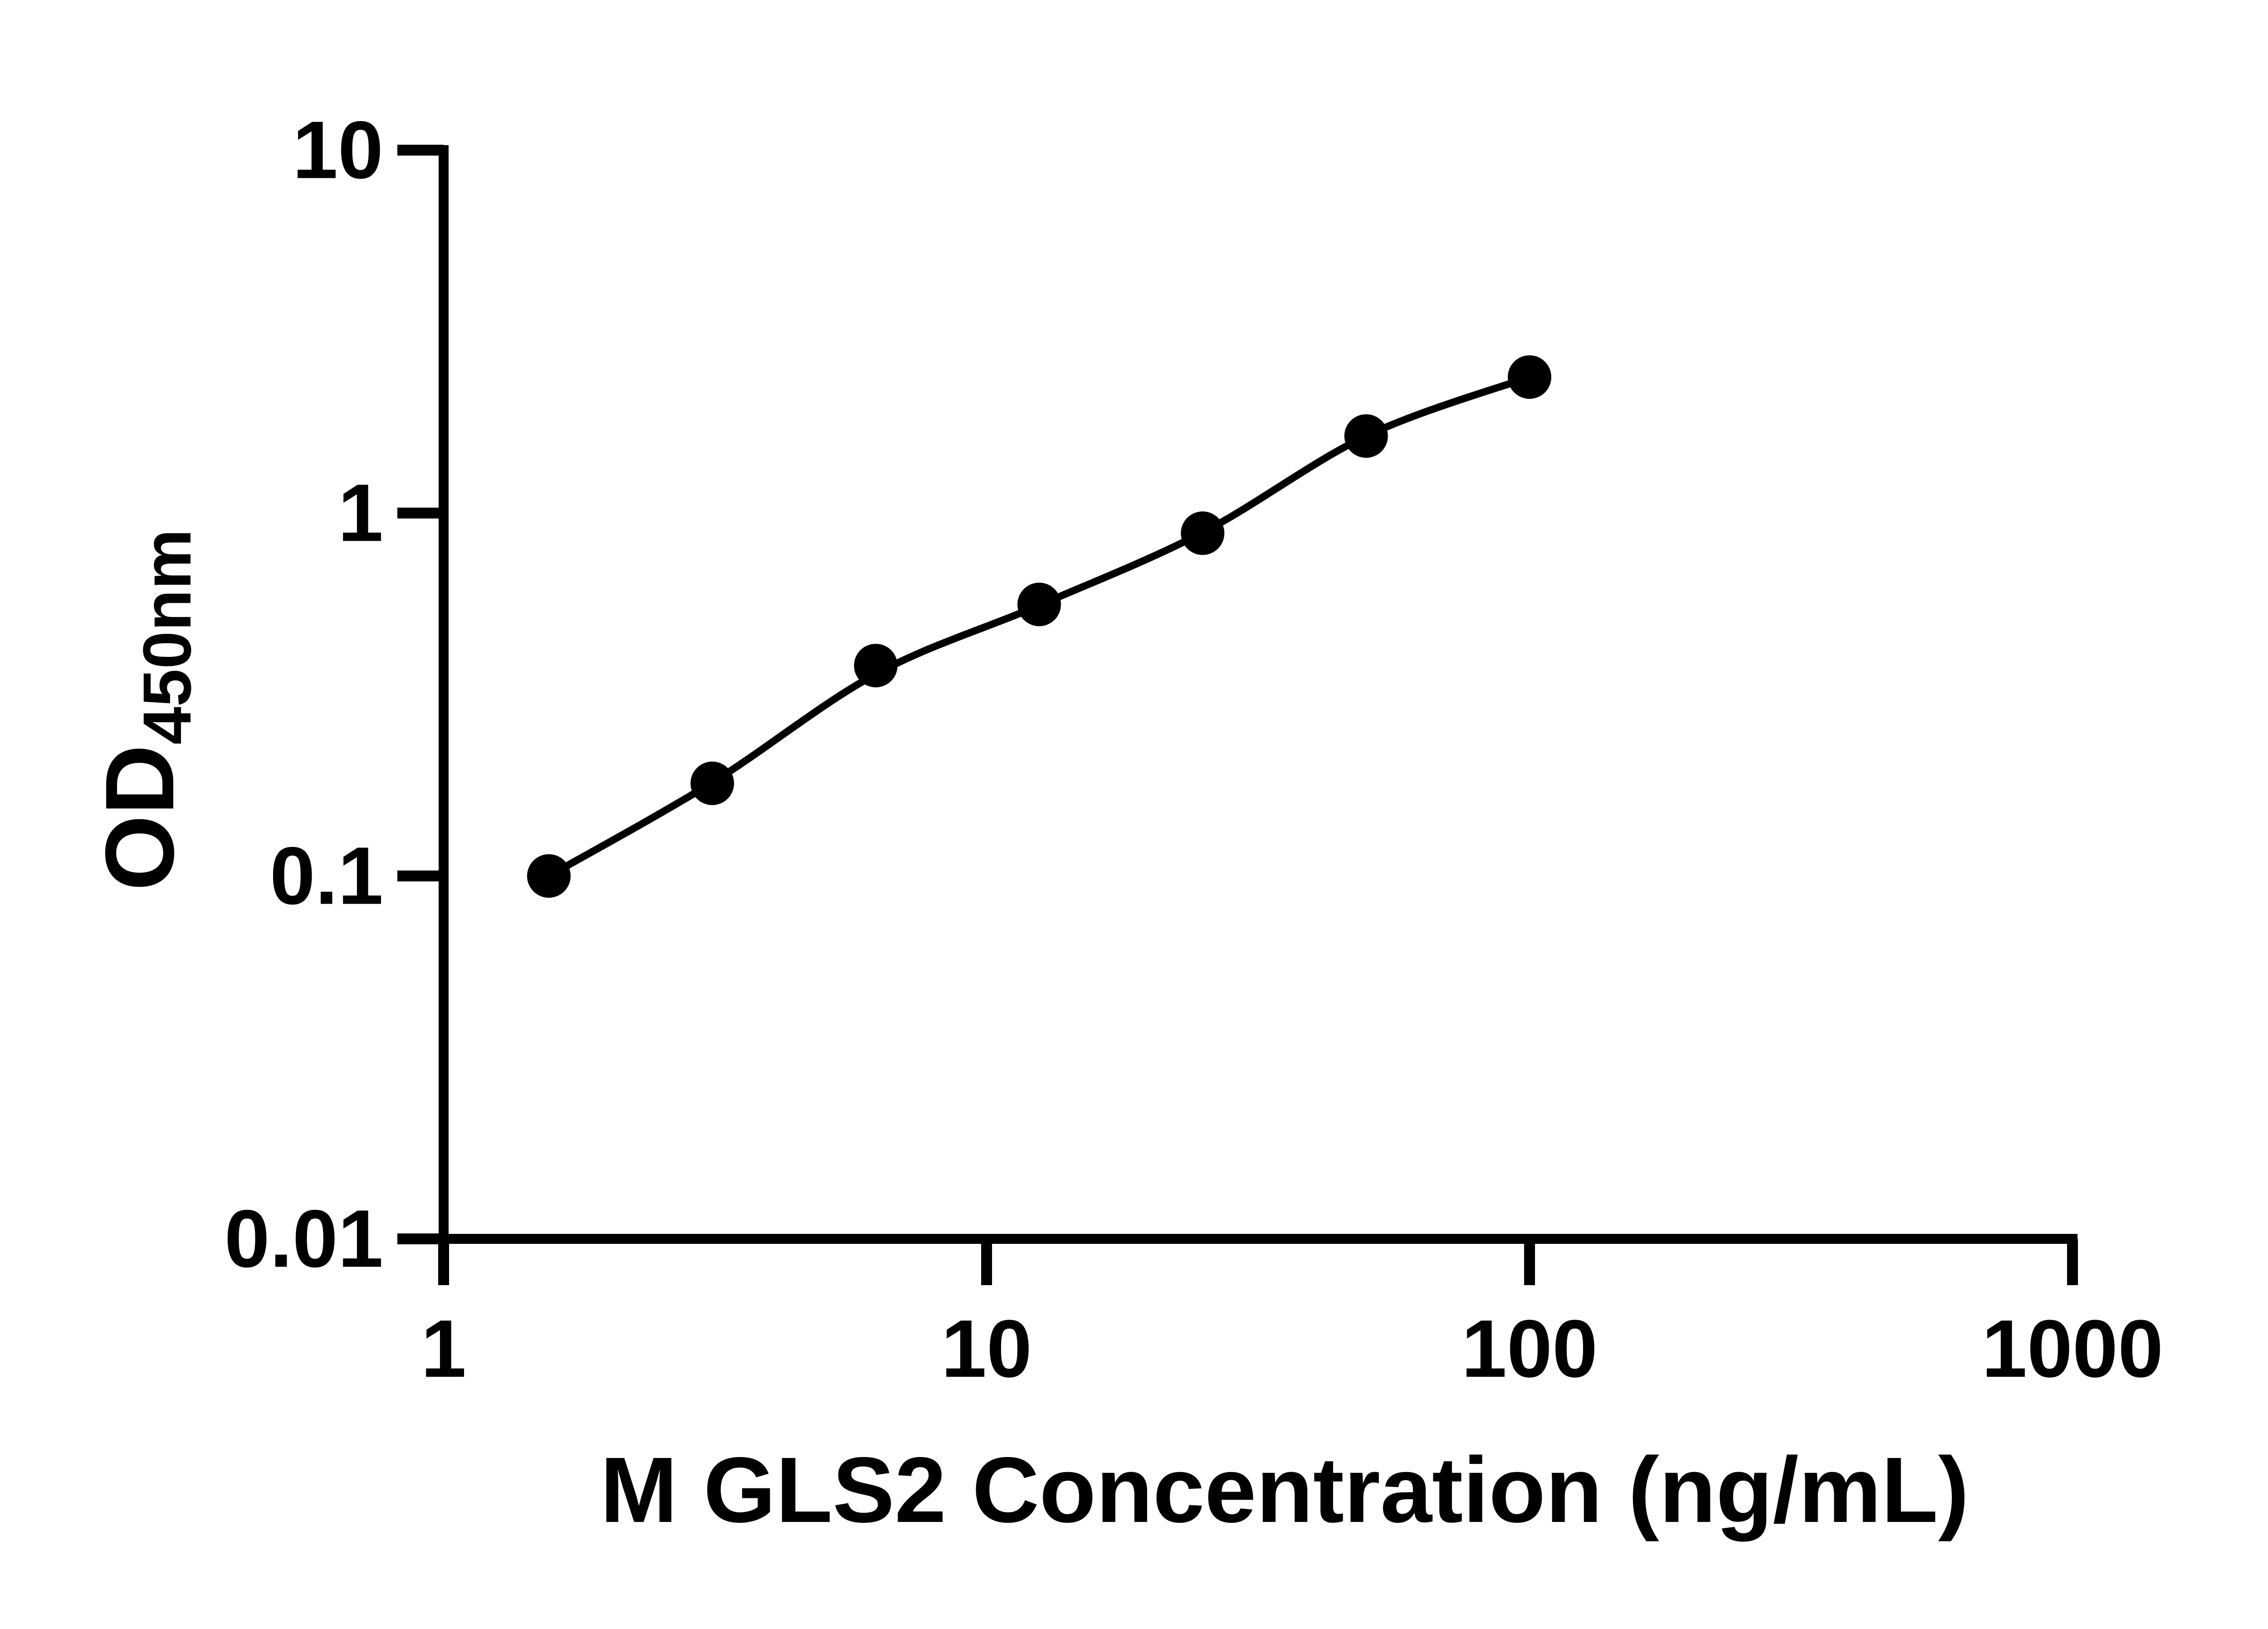 This screenshot has width=2268, height=1629. I want to click on y-axis-title: OD450nm, so click(145, 710).